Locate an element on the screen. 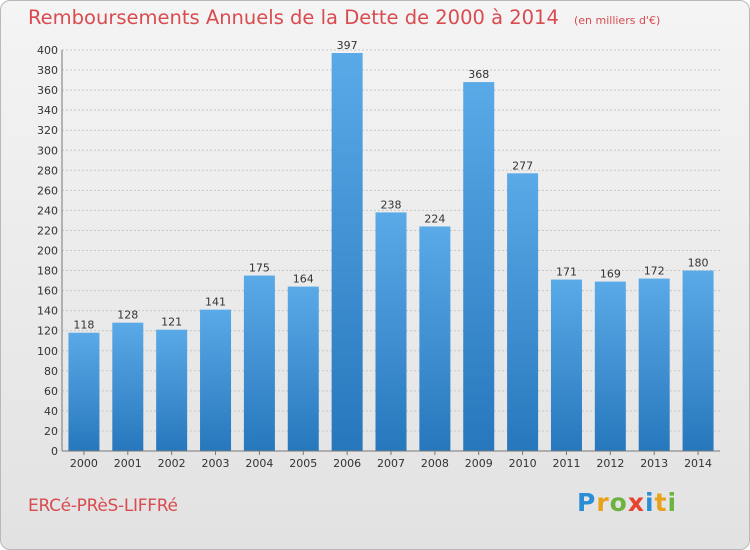 Image resolution: width=750 pixels, height=550 pixels. y-tick-label: 120 is located at coordinates (47, 331).